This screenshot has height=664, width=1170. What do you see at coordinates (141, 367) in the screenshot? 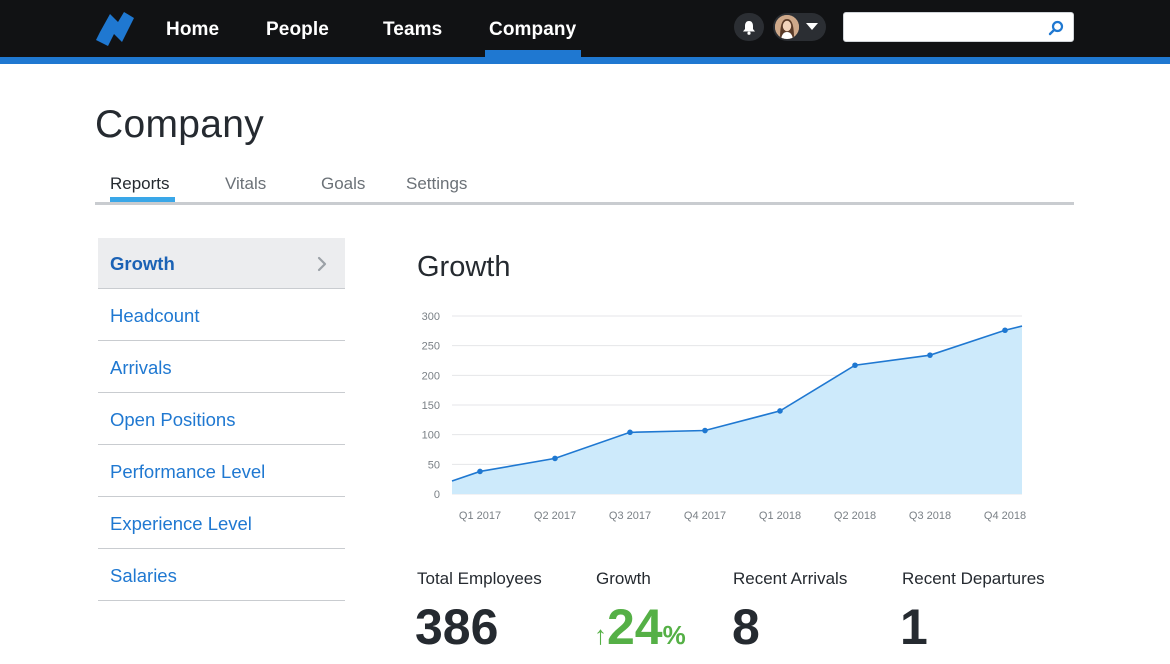
I see `sidebar-item-label: Arrivals` at bounding box center [141, 367].